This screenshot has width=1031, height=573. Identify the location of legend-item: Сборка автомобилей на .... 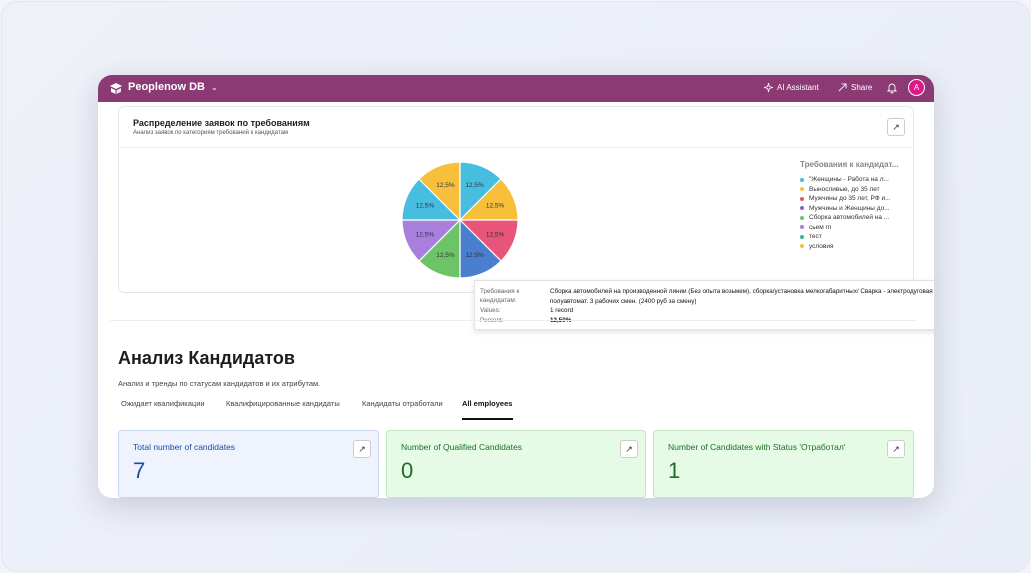
(855, 218).